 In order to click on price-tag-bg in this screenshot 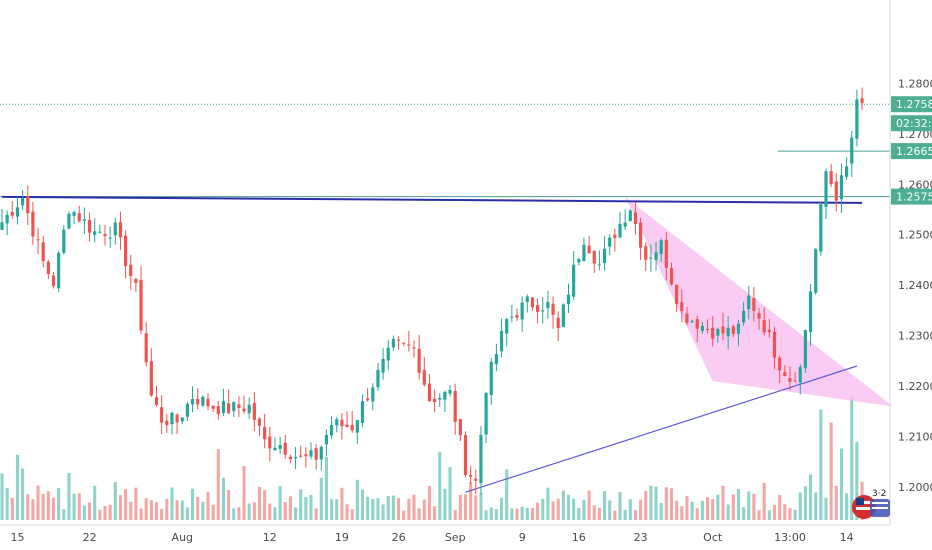, I will do `click(911, 123)`.